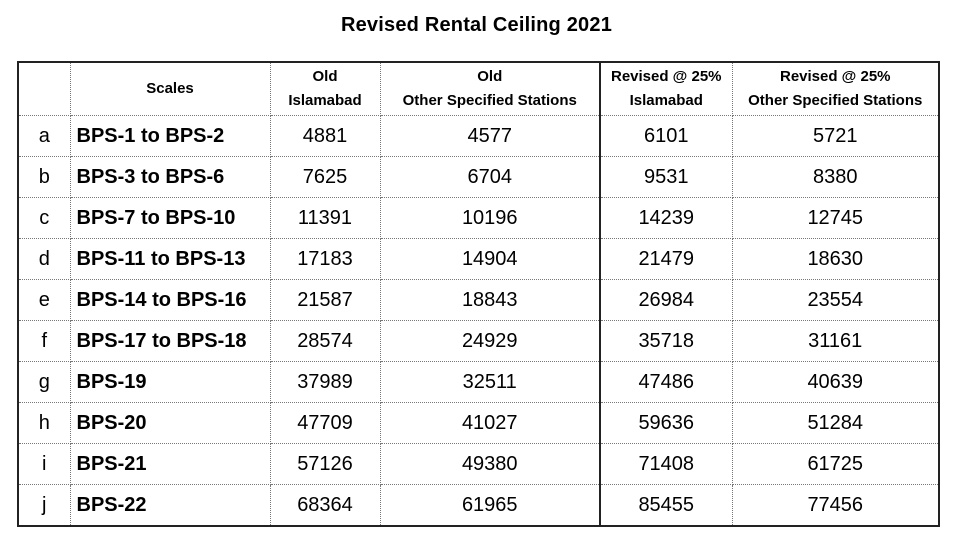  Describe the element at coordinates (170, 136) in the screenshot. I see `row-scale: BPS-1 to BPS-2` at that location.